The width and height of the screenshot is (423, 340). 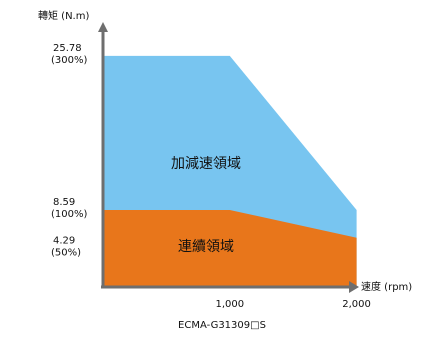 I want to click on y-axis-arrow, so click(x=103, y=27).